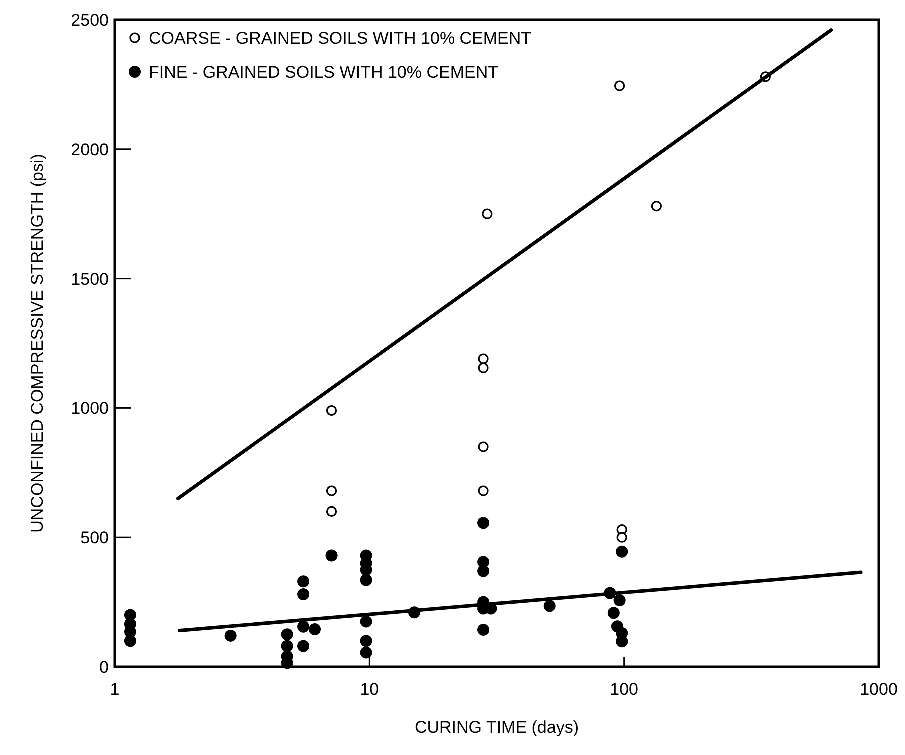 Image resolution: width=905 pixels, height=755 pixels. Describe the element at coordinates (497, 727) in the screenshot. I see `x-axis-title: CURING TIME (days)` at that location.